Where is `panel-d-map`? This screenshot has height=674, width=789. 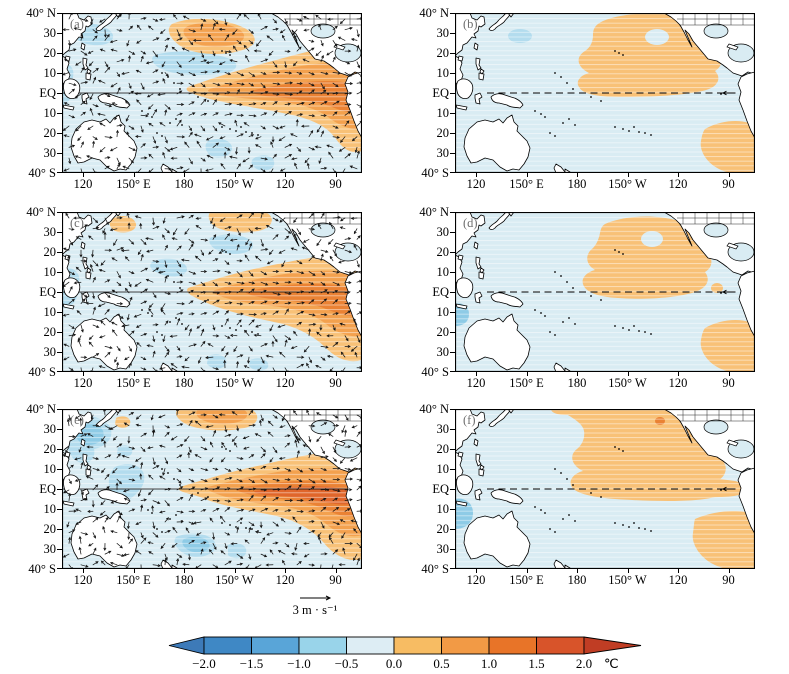
panel-d-map is located at coordinates (605, 292).